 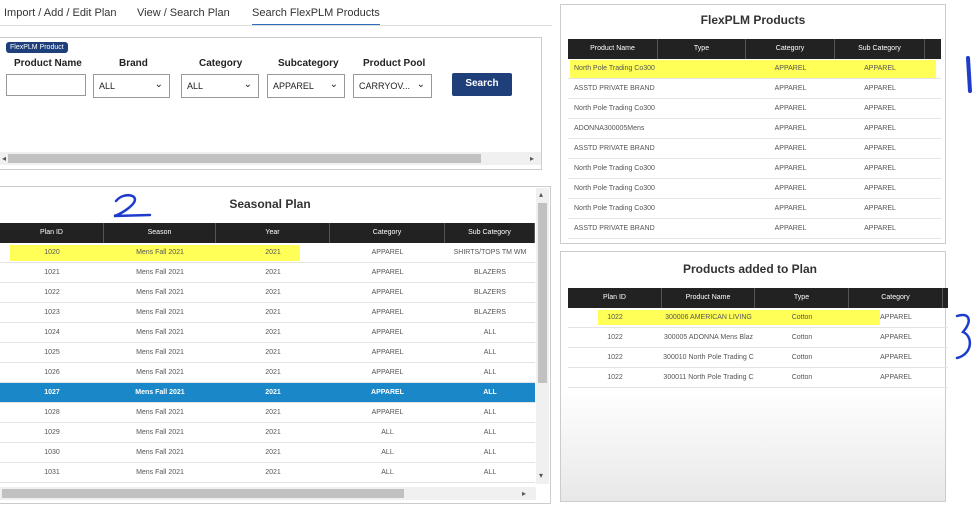 I want to click on table-cell: Mens Fall 2021, so click(x=160, y=272).